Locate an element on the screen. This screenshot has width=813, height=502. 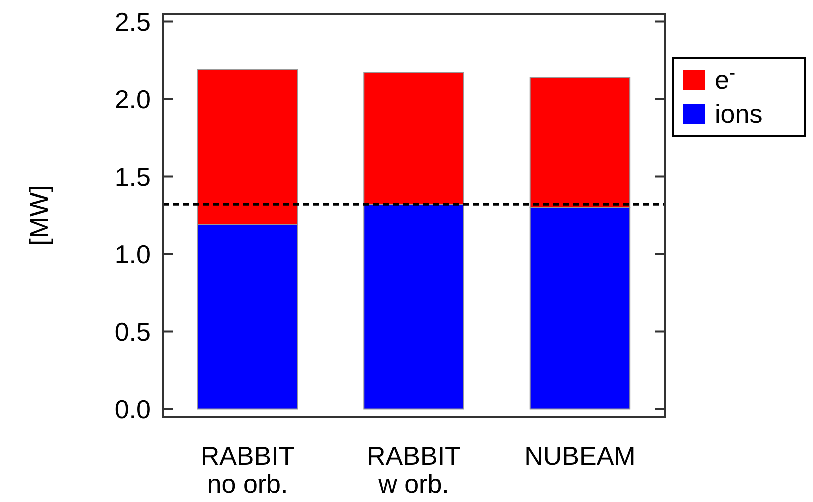
legend-label: e$^{-}$ is located at coordinates (725, 79).